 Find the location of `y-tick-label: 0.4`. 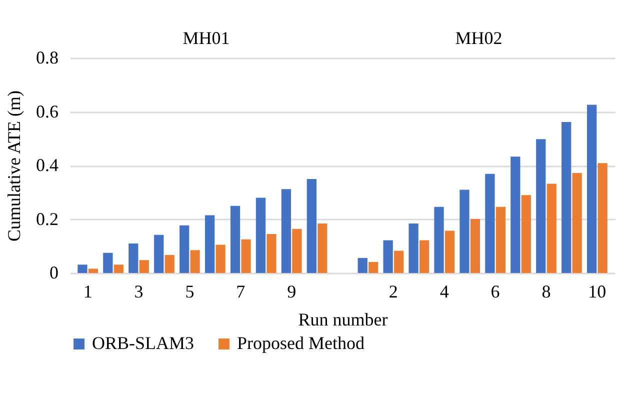

y-tick-label: 0.4 is located at coordinates (47, 165).